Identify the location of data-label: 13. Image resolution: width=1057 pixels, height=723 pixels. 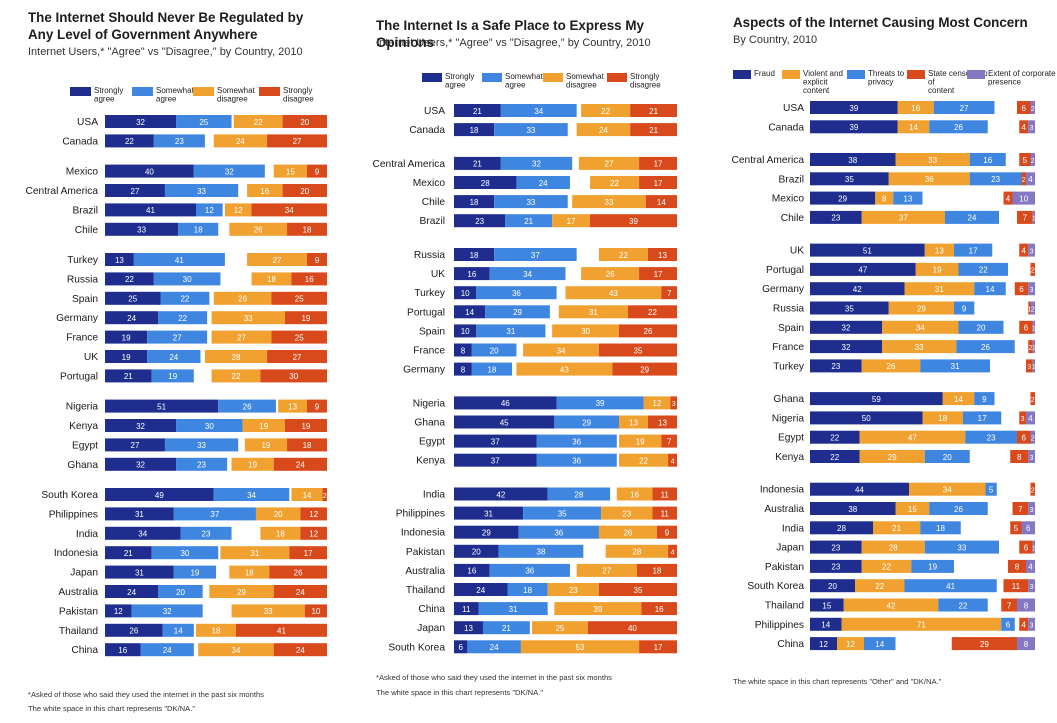
(292, 406).